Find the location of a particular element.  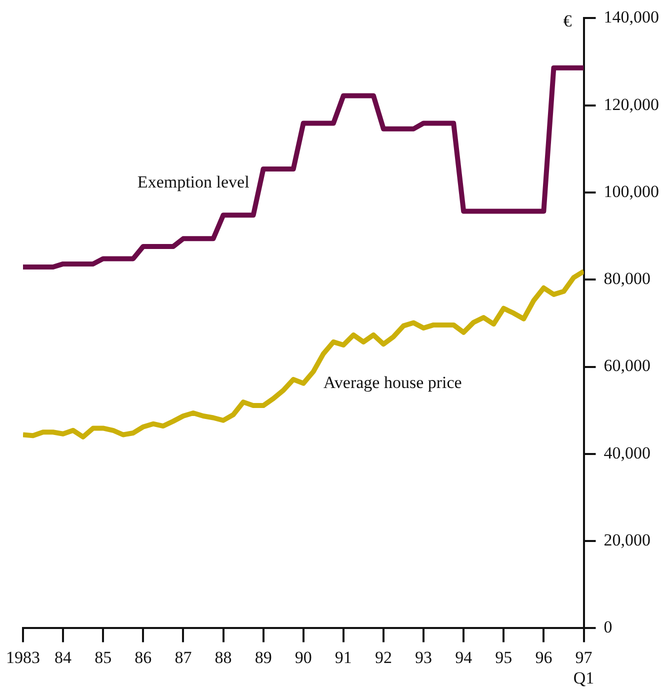

x-tick-label: 95 is located at coordinates (503, 657).